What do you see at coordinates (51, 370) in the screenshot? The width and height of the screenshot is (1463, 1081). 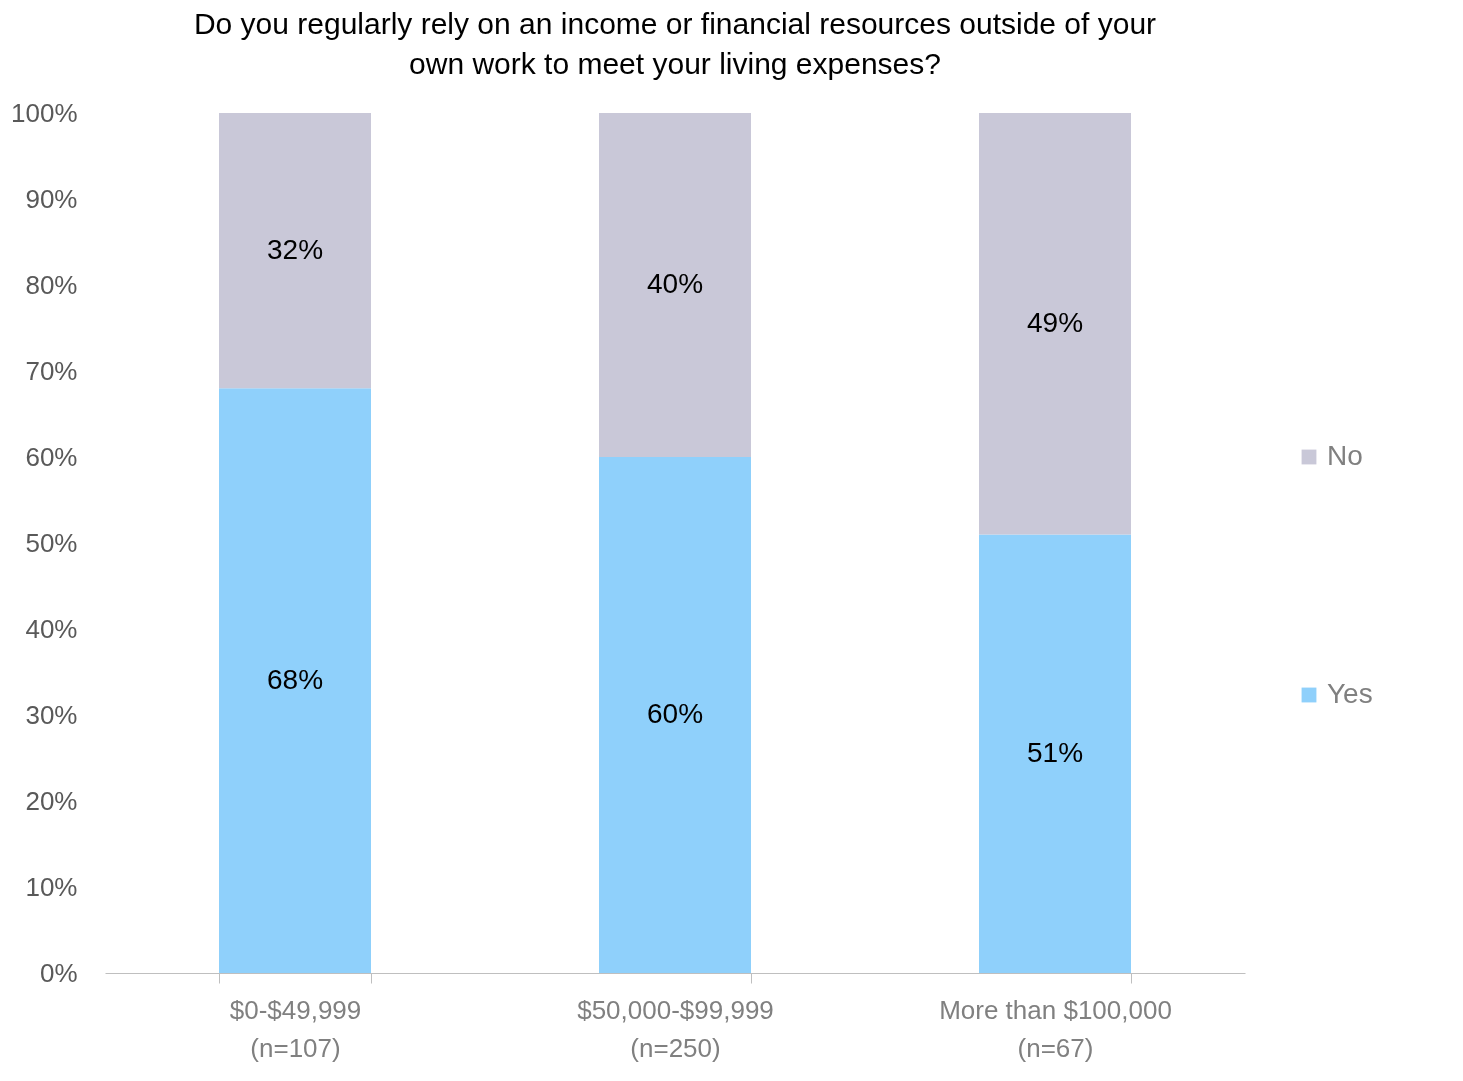 I see `y-tick-label: 70%` at bounding box center [51, 370].